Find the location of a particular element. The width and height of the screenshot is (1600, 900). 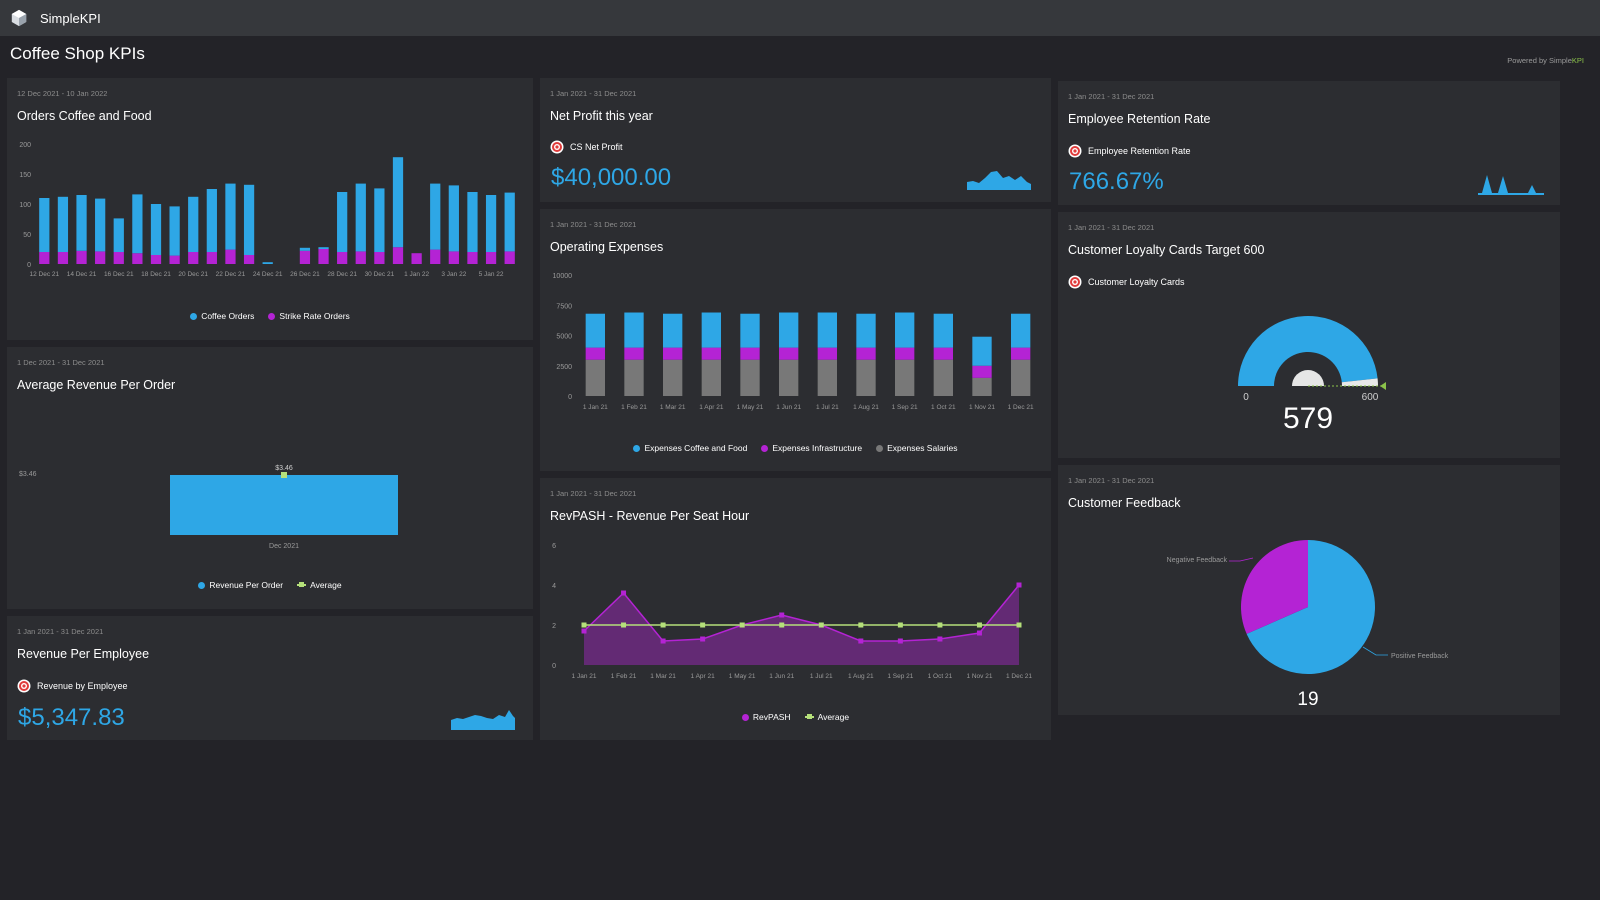

legend-item: Strike Rate Orders is located at coordinates (309, 316).